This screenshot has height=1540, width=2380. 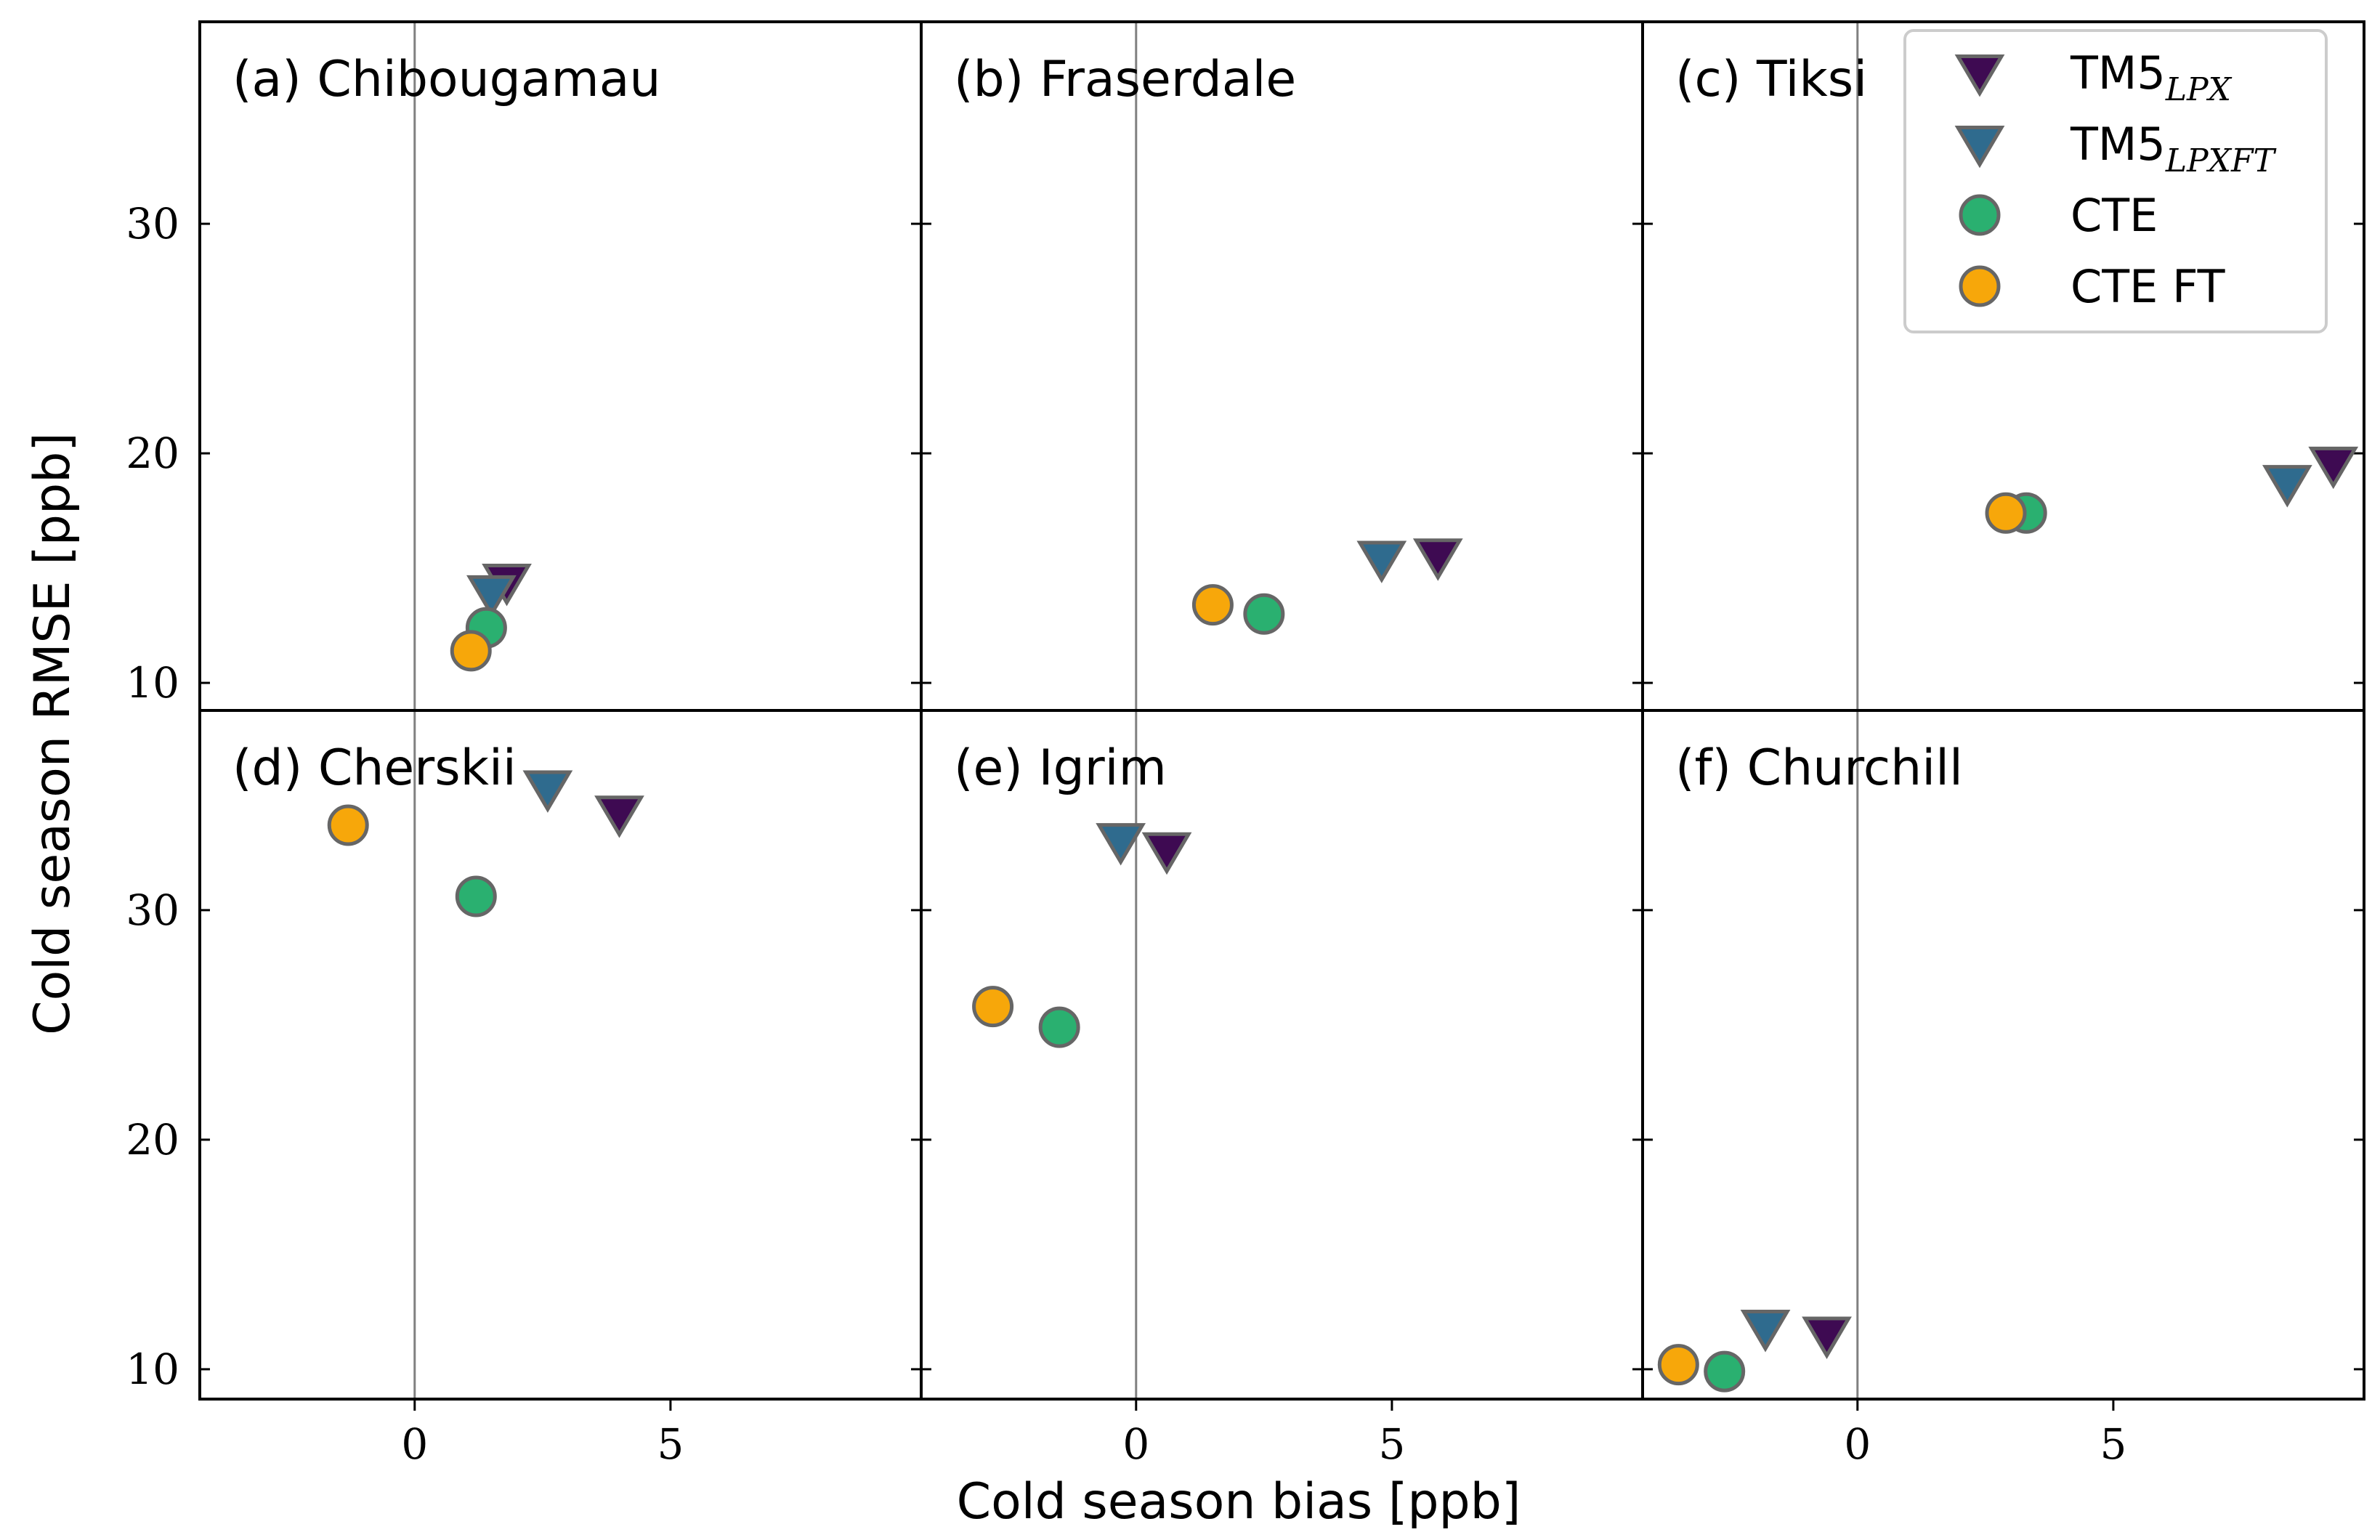 I want to click on legend-items: TM5LPX TM5LPXFT CTE CTE FT, so click(x=2115, y=179).